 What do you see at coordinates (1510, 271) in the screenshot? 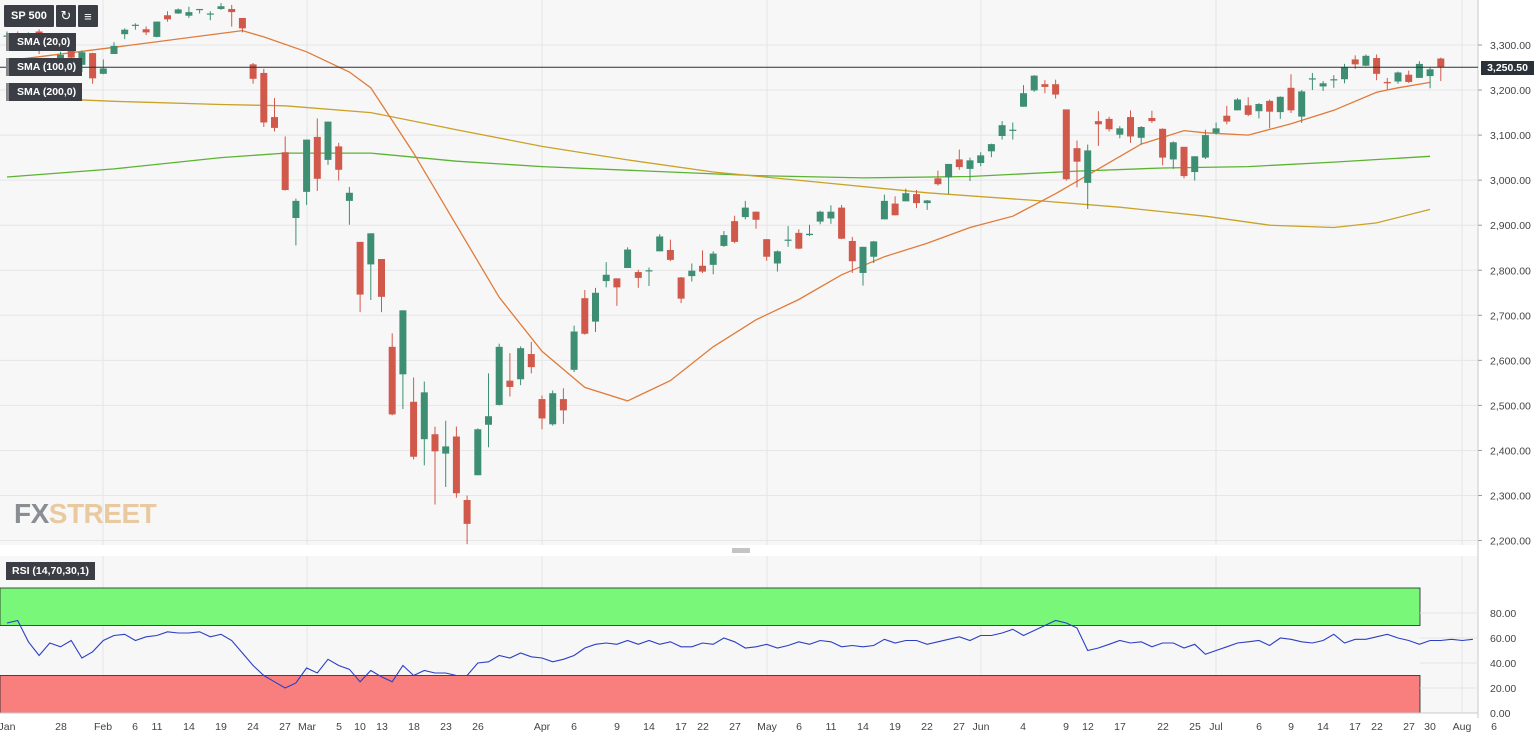
I see `y-tick-label: 2,800.00` at bounding box center [1510, 271].